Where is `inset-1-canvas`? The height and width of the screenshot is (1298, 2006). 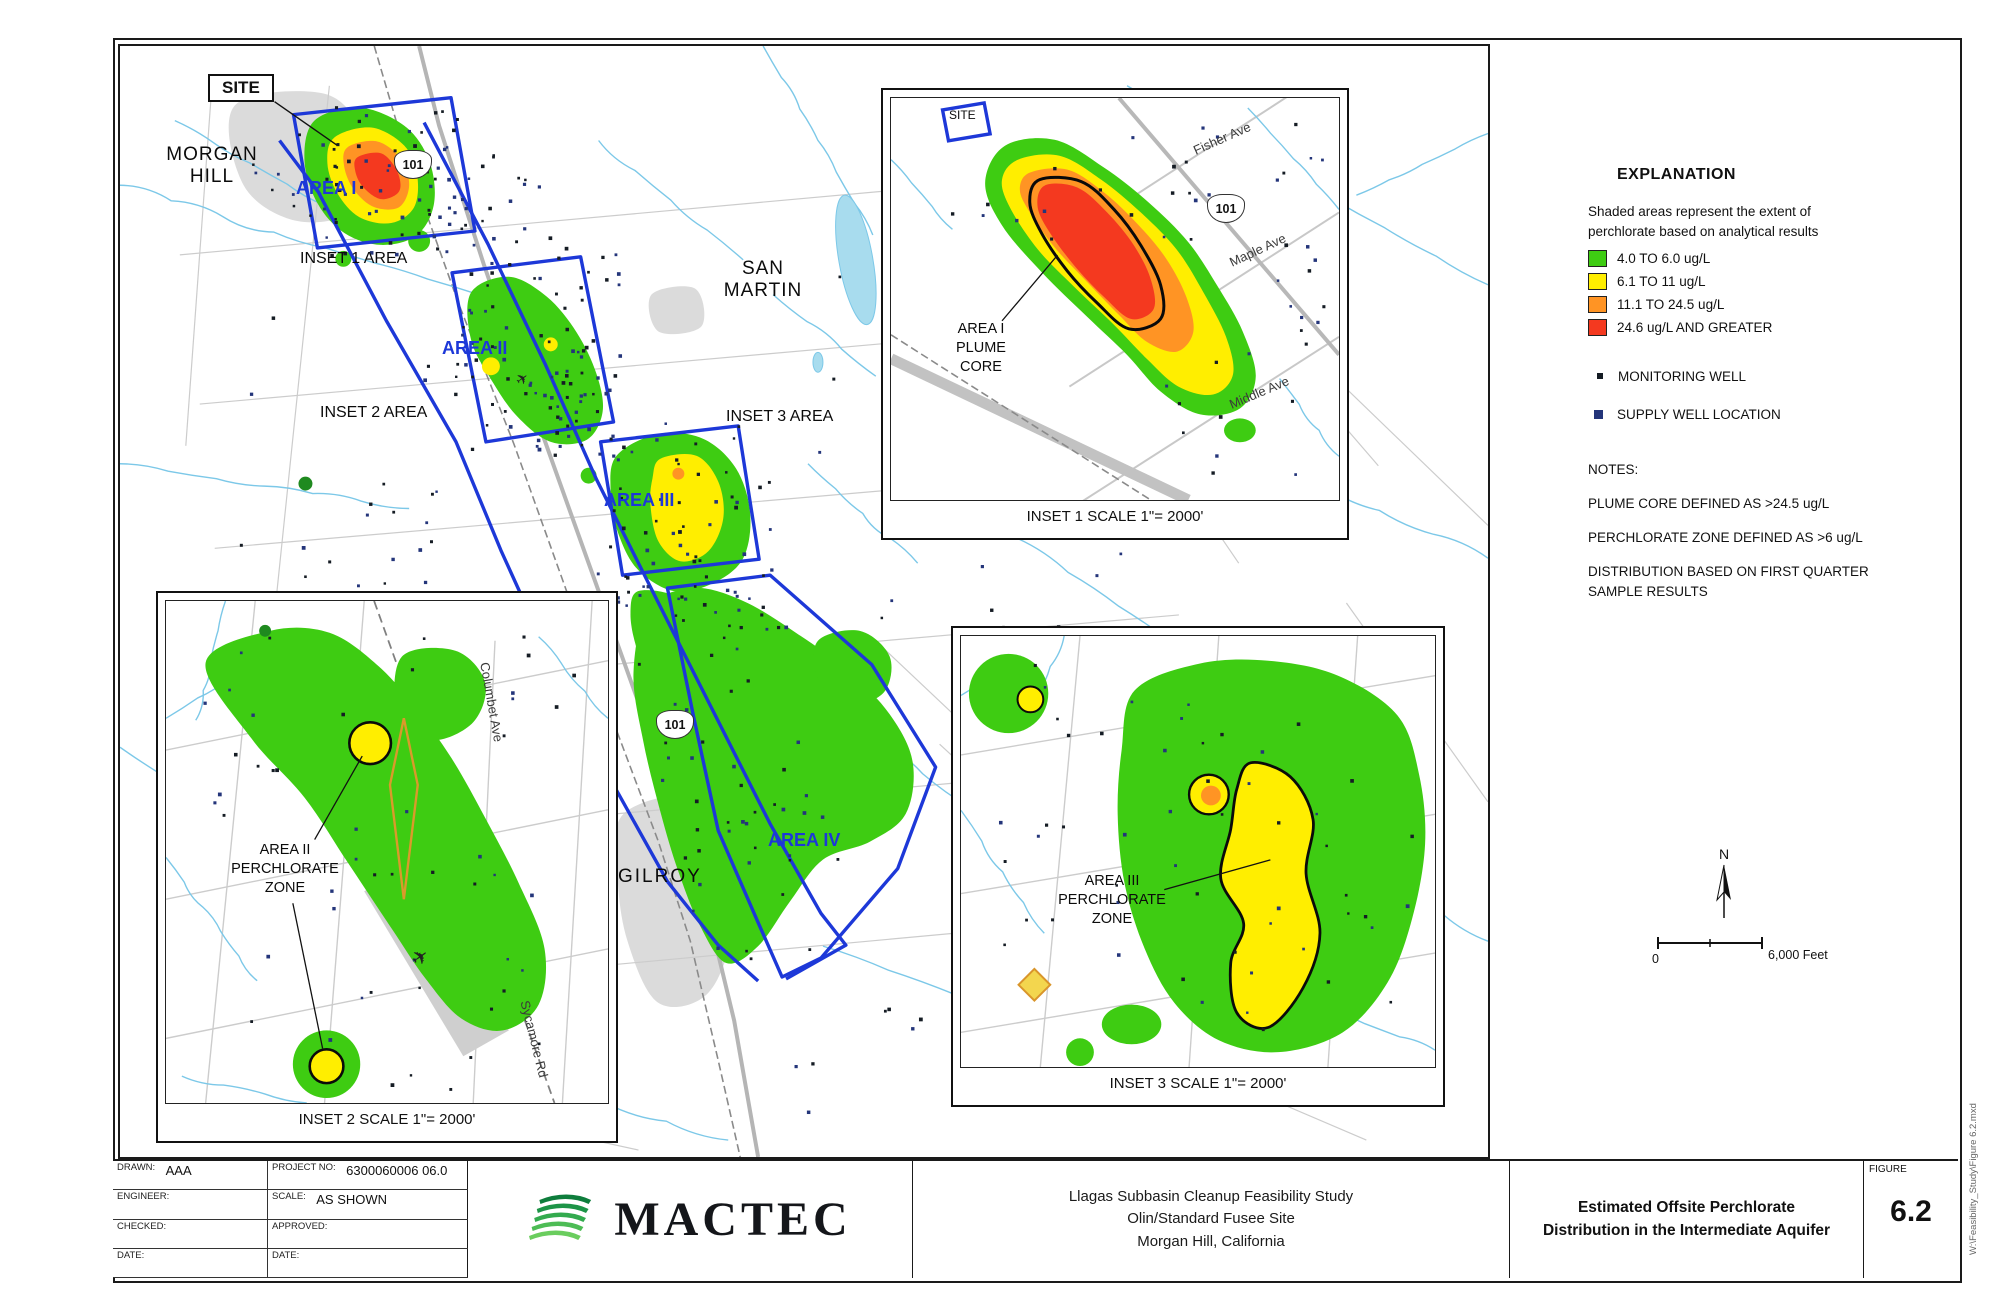
inset-1-canvas is located at coordinates (1115, 299).